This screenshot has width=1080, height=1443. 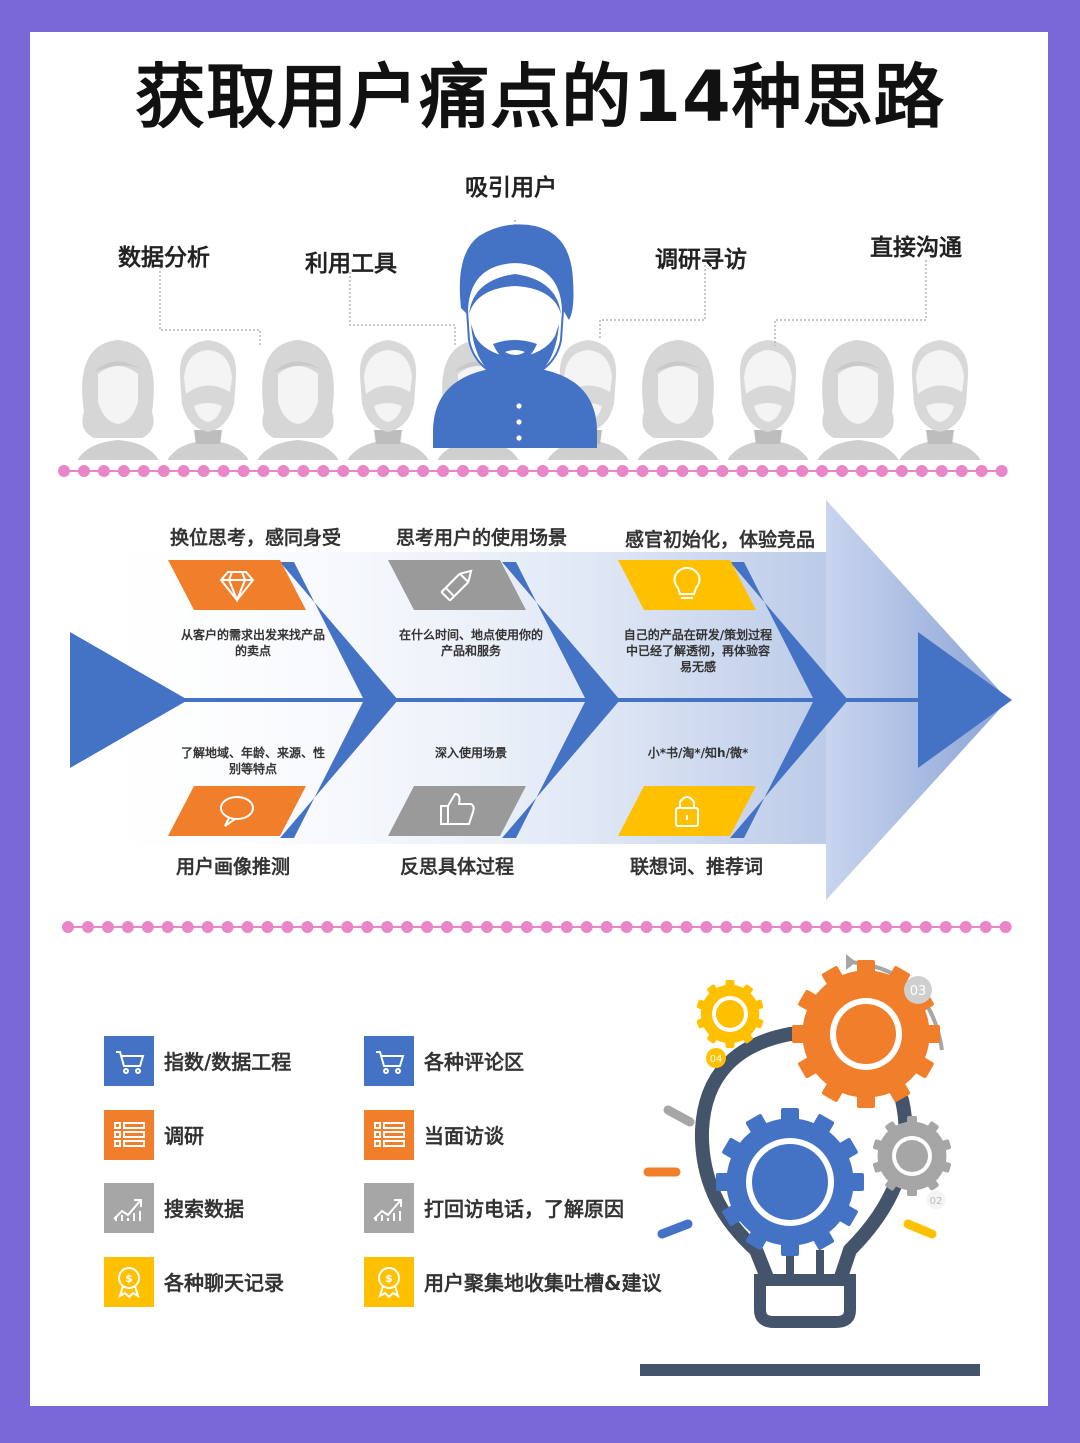 I want to click on svg-text: 04, so click(x=716, y=1059).